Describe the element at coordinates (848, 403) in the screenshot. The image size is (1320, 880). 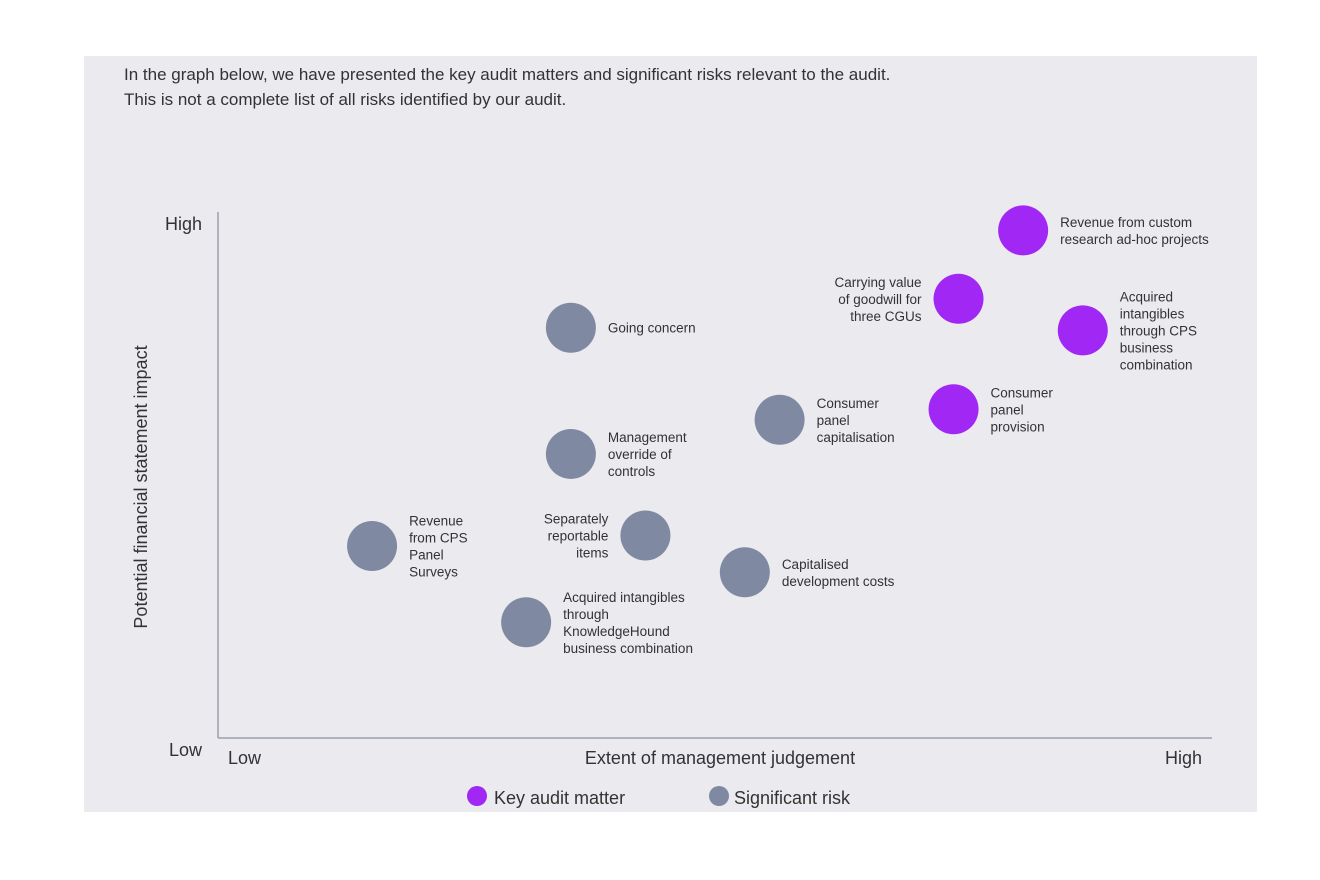
I see `risk-label-5-line-0: Consumer` at that location.